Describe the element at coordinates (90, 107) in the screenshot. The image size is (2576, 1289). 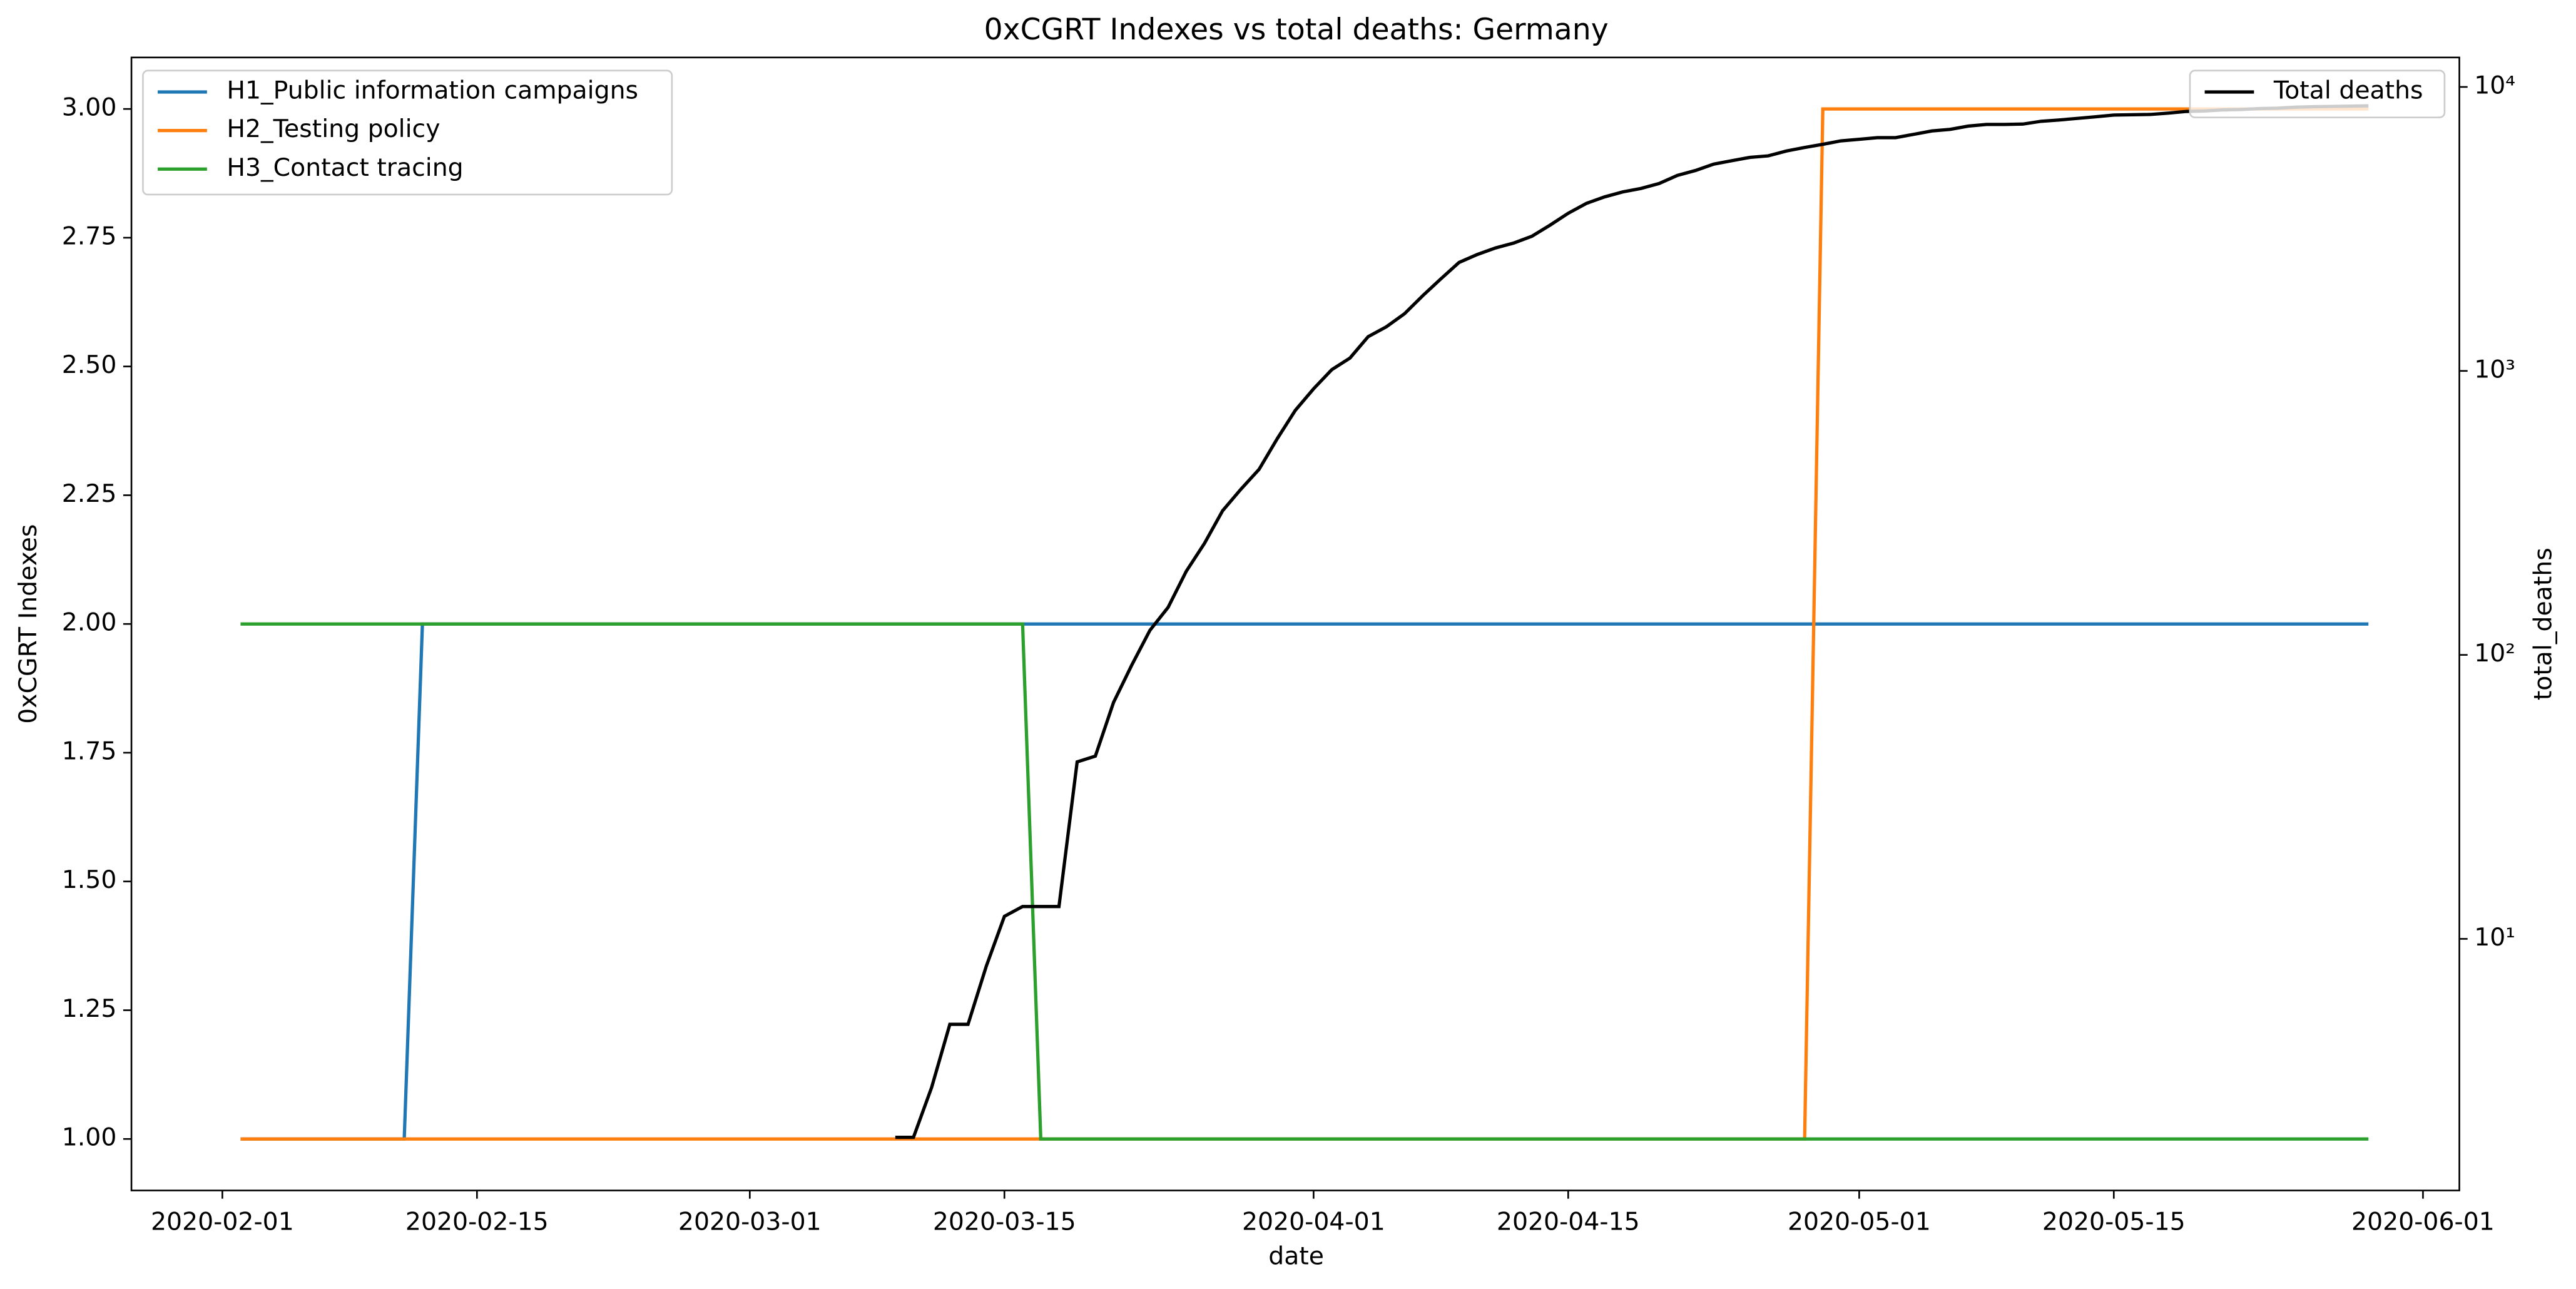
I see `y-tick-label: 3.00` at that location.